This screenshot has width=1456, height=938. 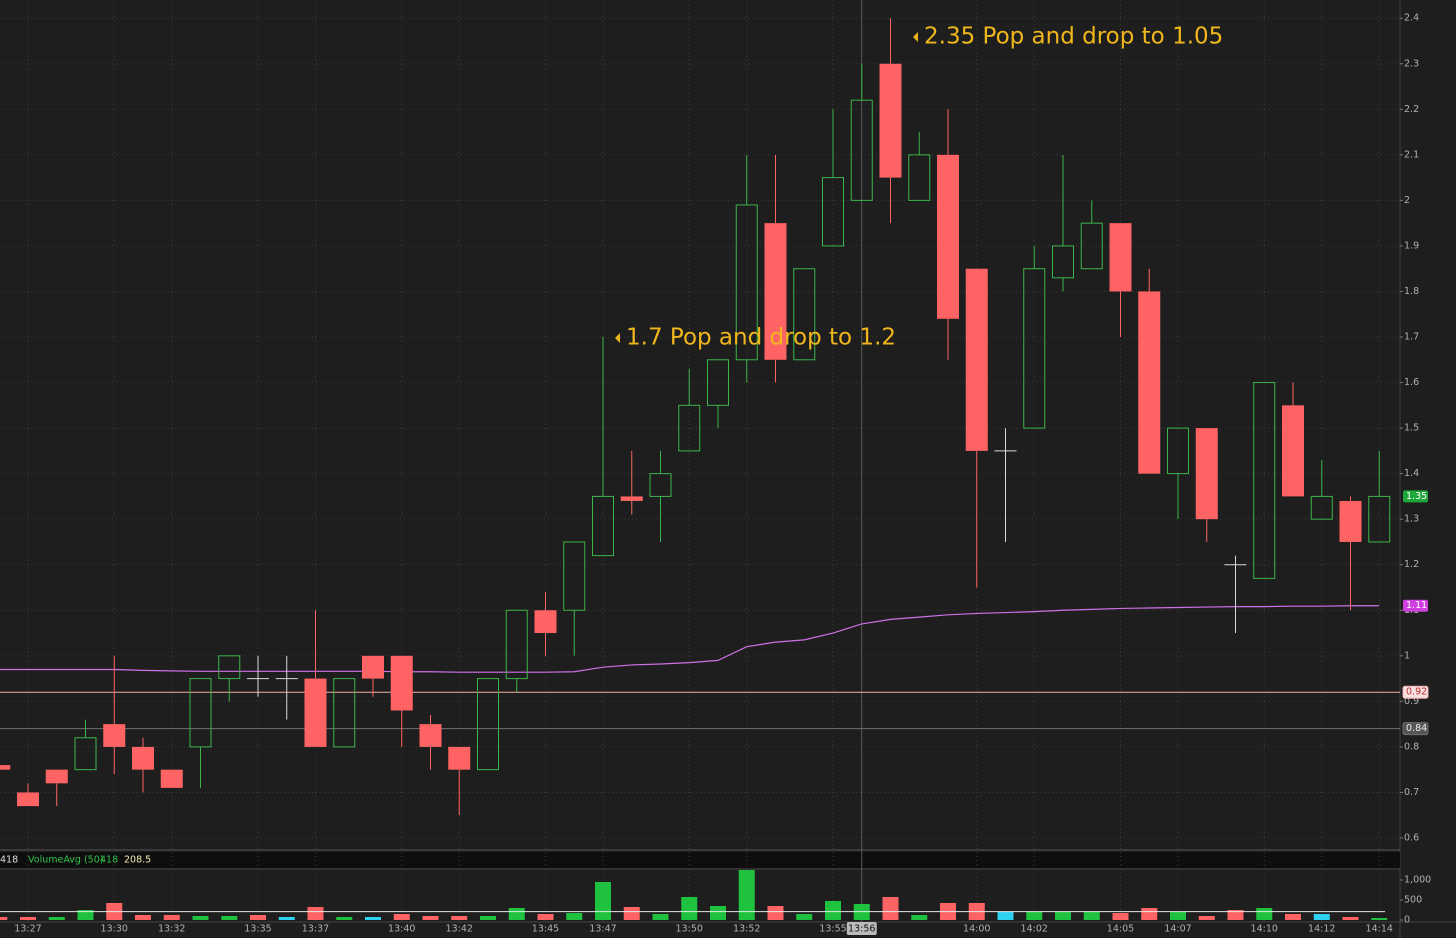 I want to click on y-tick-label: 1.9, so click(x=1411, y=245).